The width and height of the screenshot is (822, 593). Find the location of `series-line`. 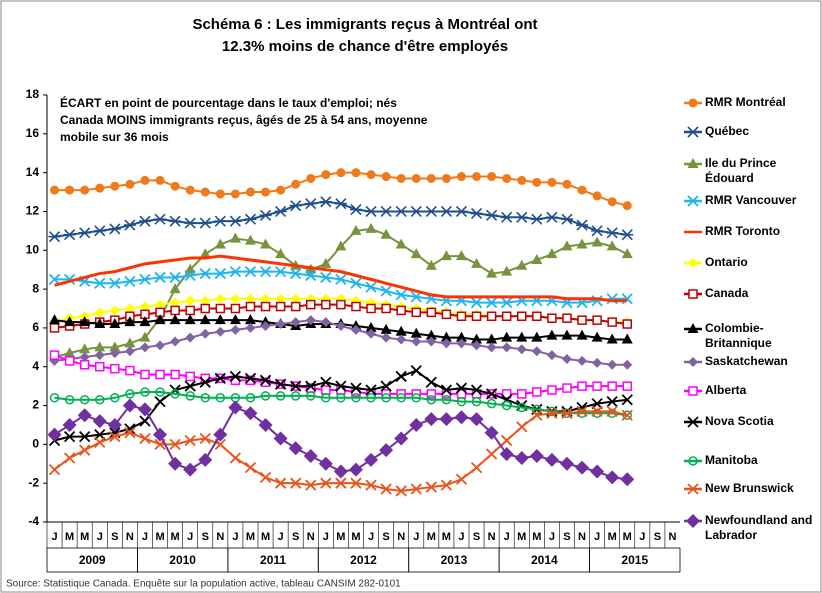

series-line is located at coordinates (341, 278).